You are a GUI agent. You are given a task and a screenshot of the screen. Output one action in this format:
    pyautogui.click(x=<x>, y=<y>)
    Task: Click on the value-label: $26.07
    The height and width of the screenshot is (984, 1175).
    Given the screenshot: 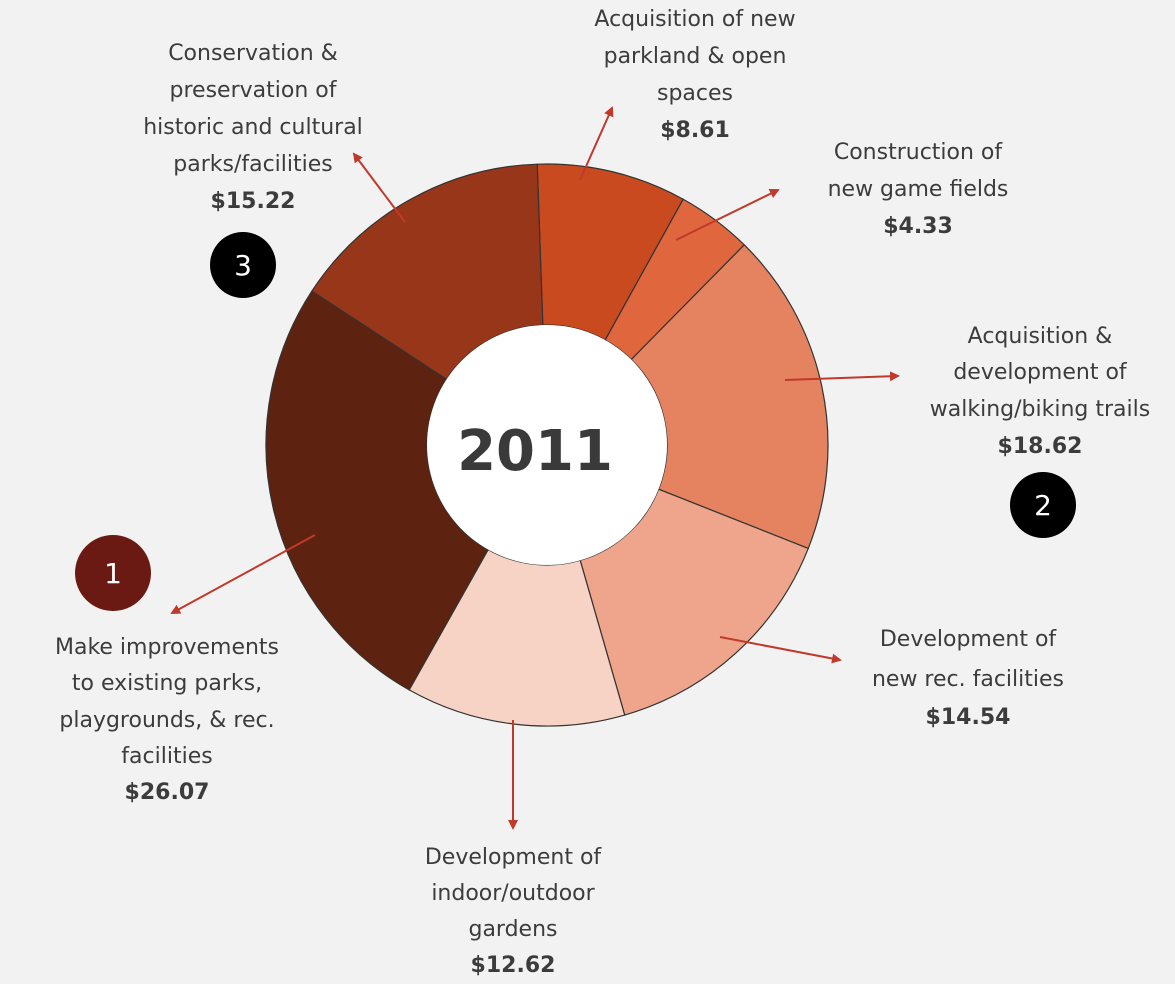 What is the action you would take?
    pyautogui.click(x=167, y=792)
    